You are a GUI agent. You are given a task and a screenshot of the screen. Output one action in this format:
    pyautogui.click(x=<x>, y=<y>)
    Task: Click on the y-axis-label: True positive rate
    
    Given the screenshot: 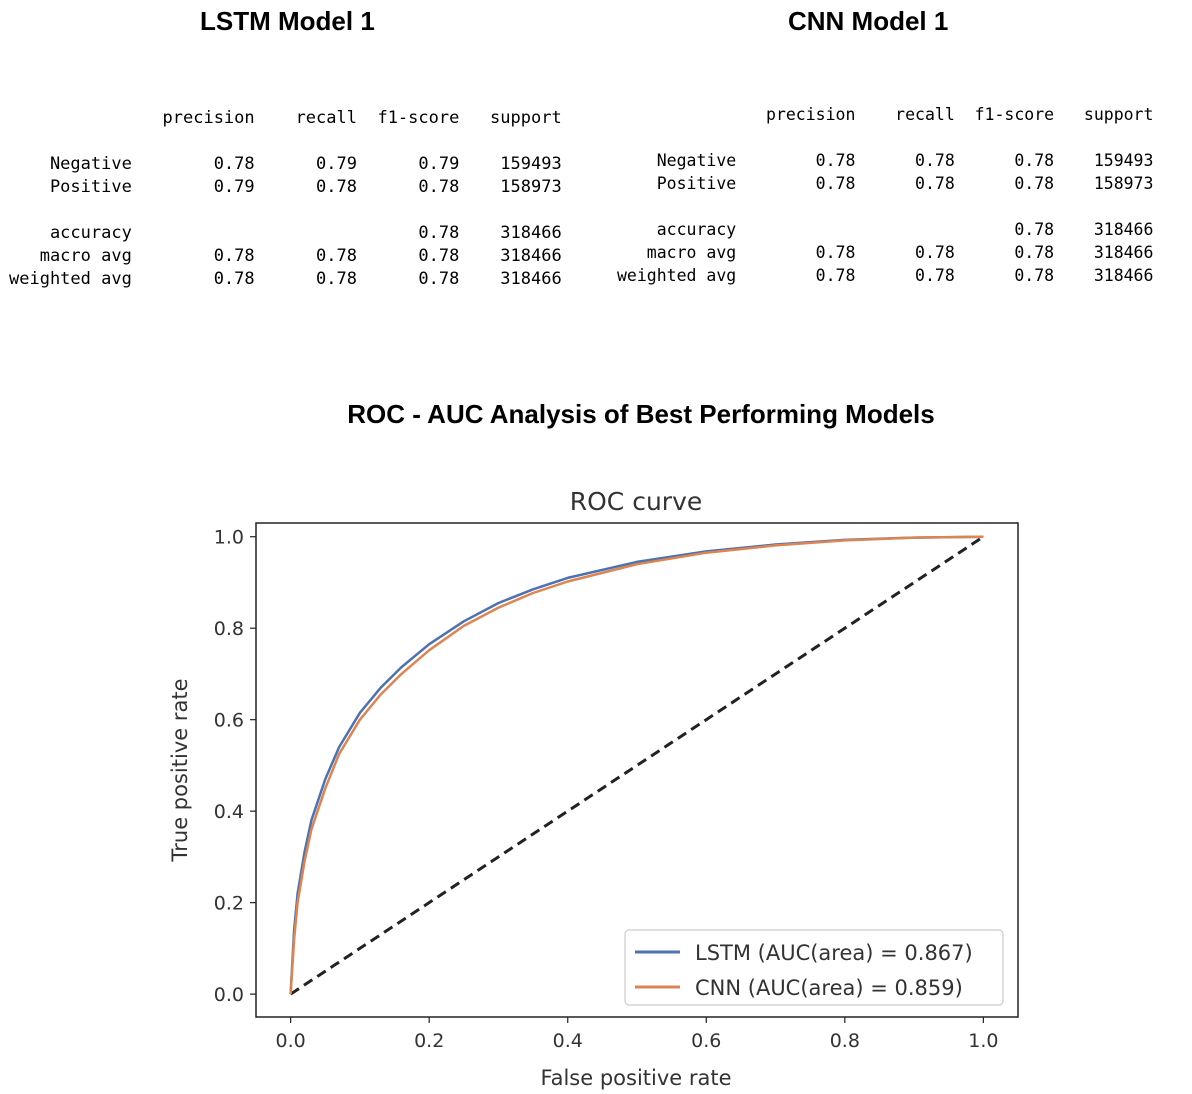 What is the action you would take?
    pyautogui.click(x=180, y=771)
    